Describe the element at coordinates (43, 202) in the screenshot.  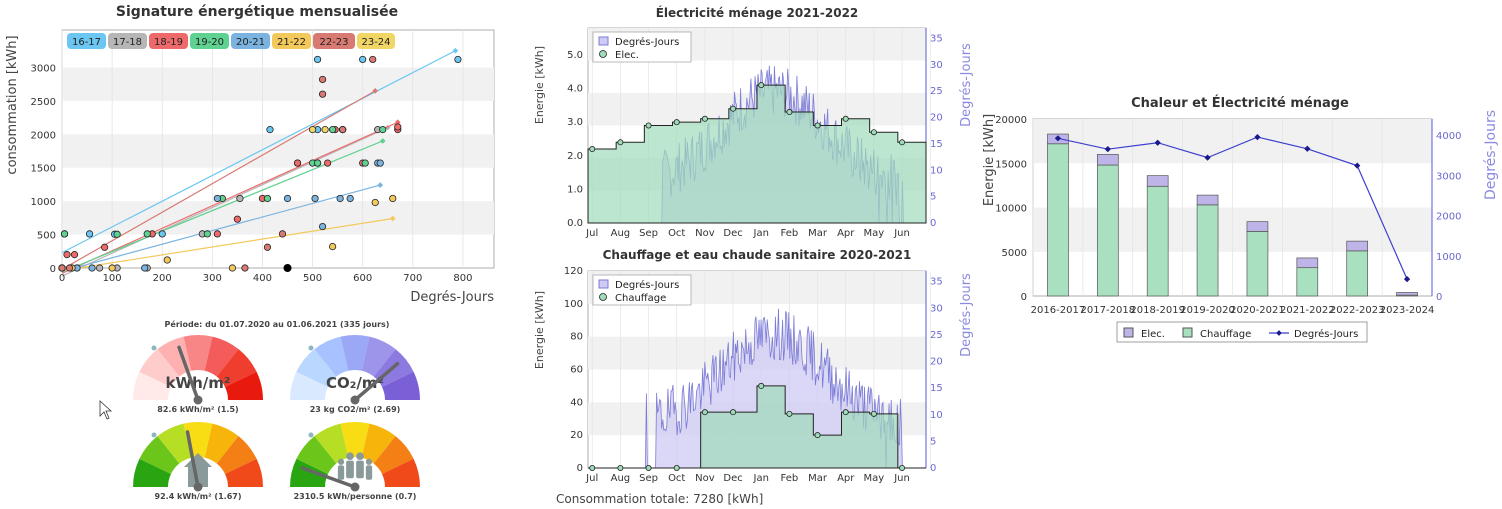
I see `signature-ytick: 1000` at that location.